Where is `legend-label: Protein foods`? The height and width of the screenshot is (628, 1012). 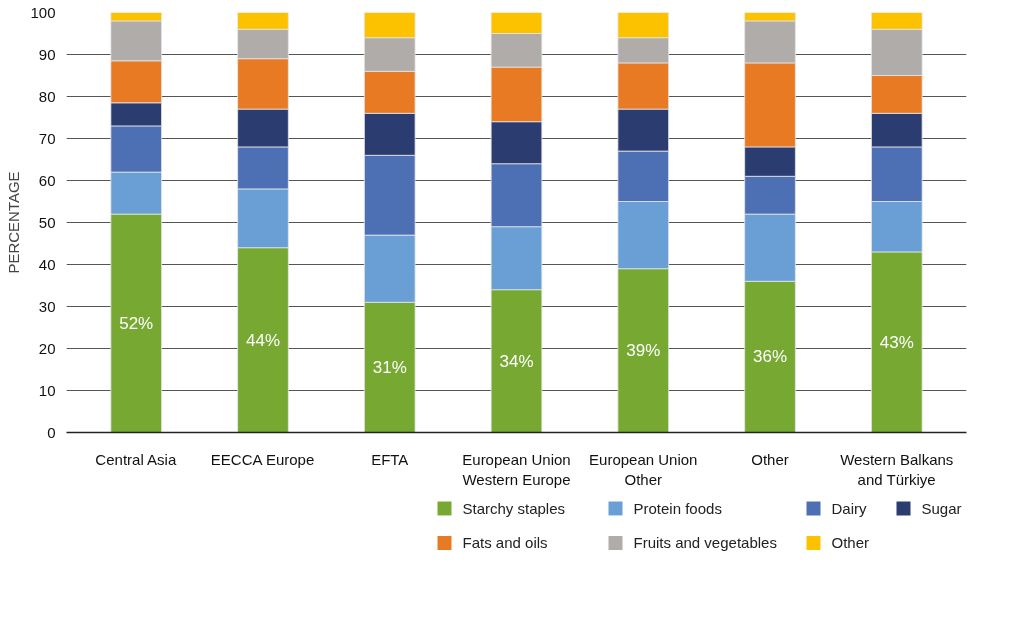
legend-label: Protein foods is located at coordinates (677, 508).